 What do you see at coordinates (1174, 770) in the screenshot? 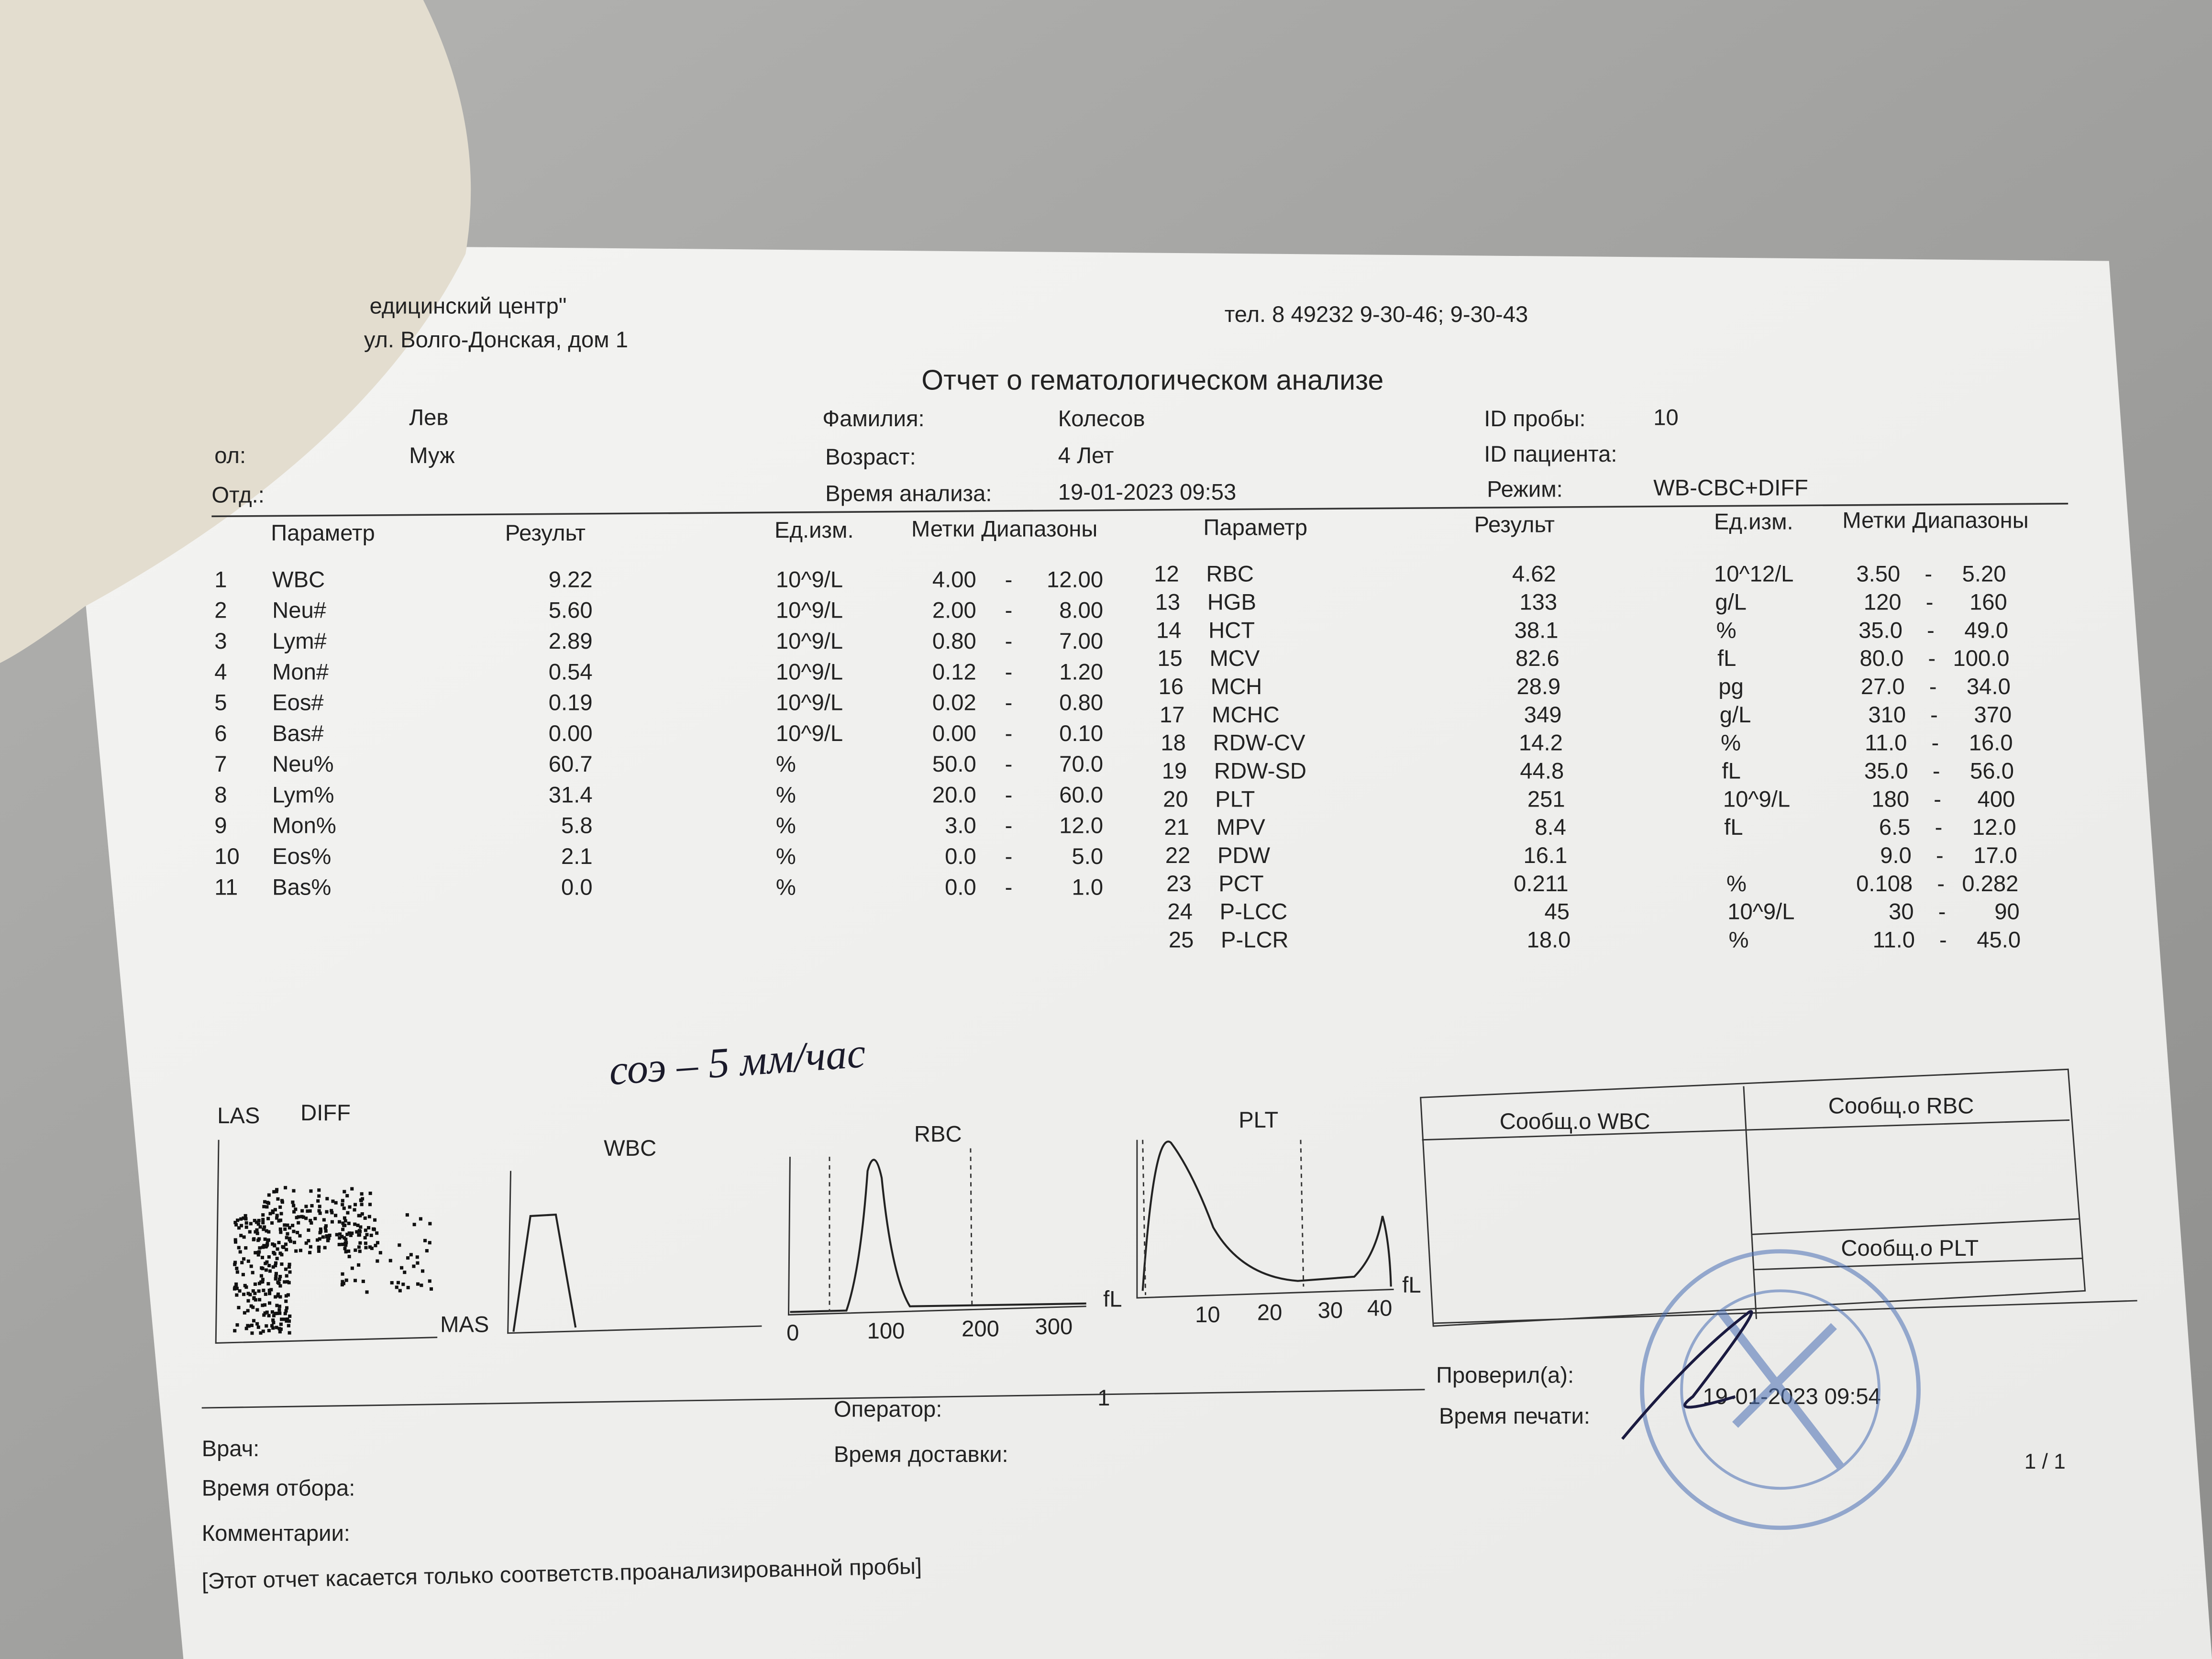
I see `row-number: 19` at bounding box center [1174, 770].